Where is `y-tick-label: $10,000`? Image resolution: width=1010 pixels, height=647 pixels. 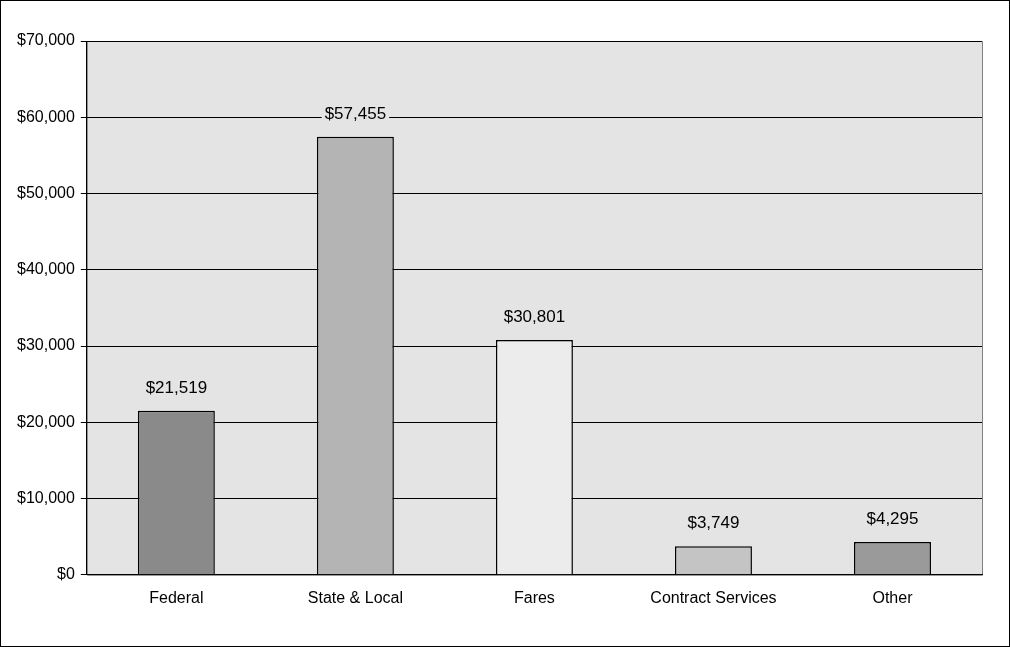
y-tick-label: $10,000 is located at coordinates (45, 497).